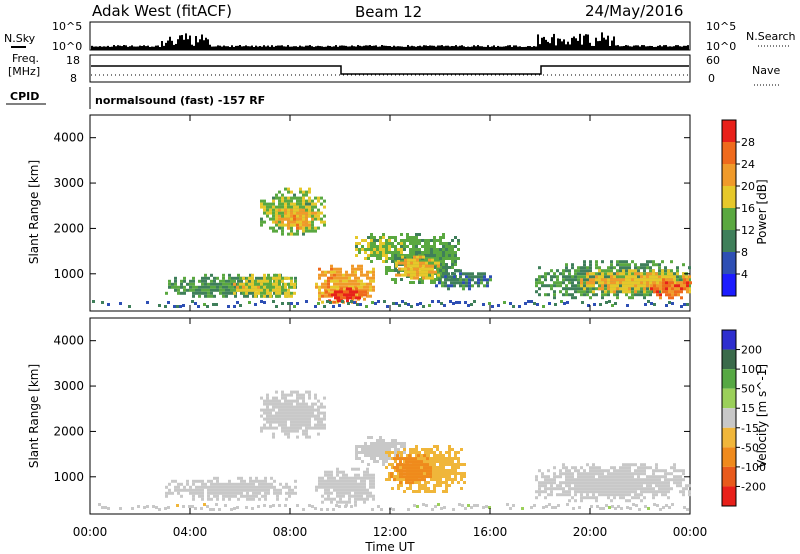 Image resolution: width=800 pixels, height=554 pixels. What do you see at coordinates (90, 532) in the screenshot?
I see `x-tick-label: 00:00` at bounding box center [90, 532].